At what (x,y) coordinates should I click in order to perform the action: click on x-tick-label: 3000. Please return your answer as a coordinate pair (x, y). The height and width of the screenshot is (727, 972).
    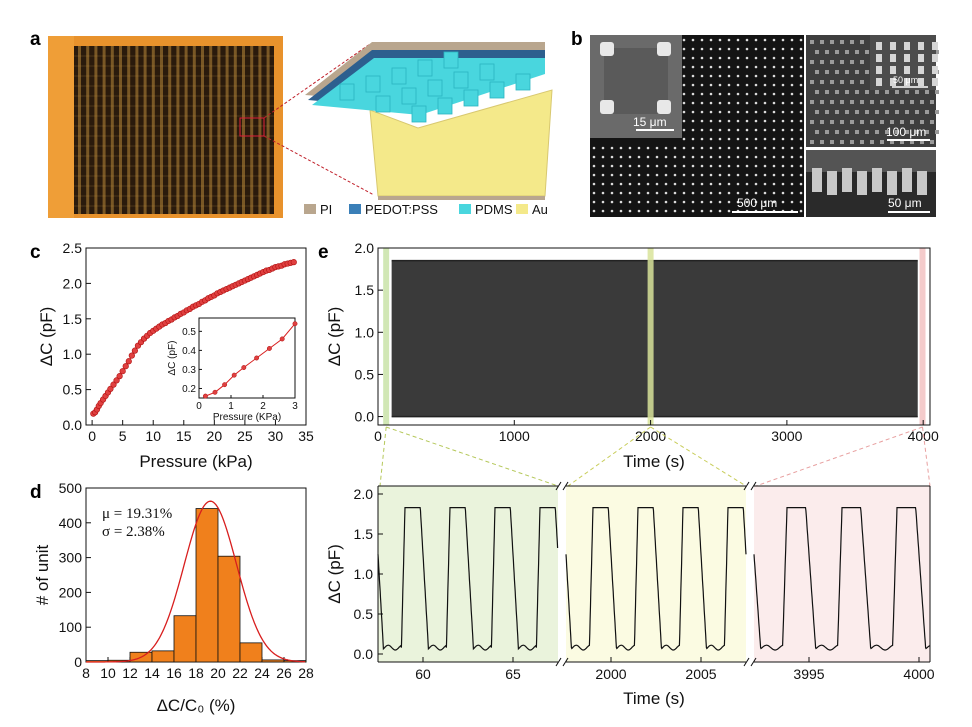
    Looking at the image, I should click on (786, 436).